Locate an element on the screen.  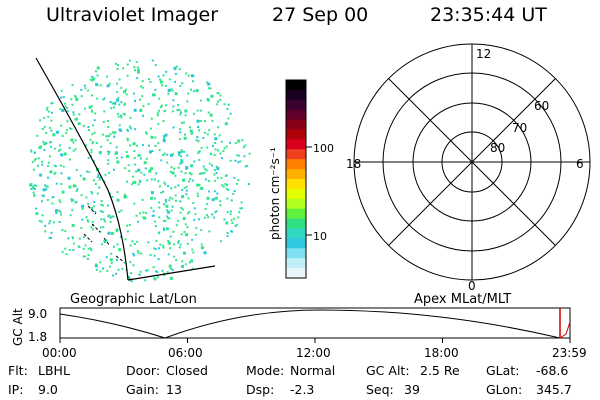
mlt-label-6: 6 is located at coordinates (580, 164).